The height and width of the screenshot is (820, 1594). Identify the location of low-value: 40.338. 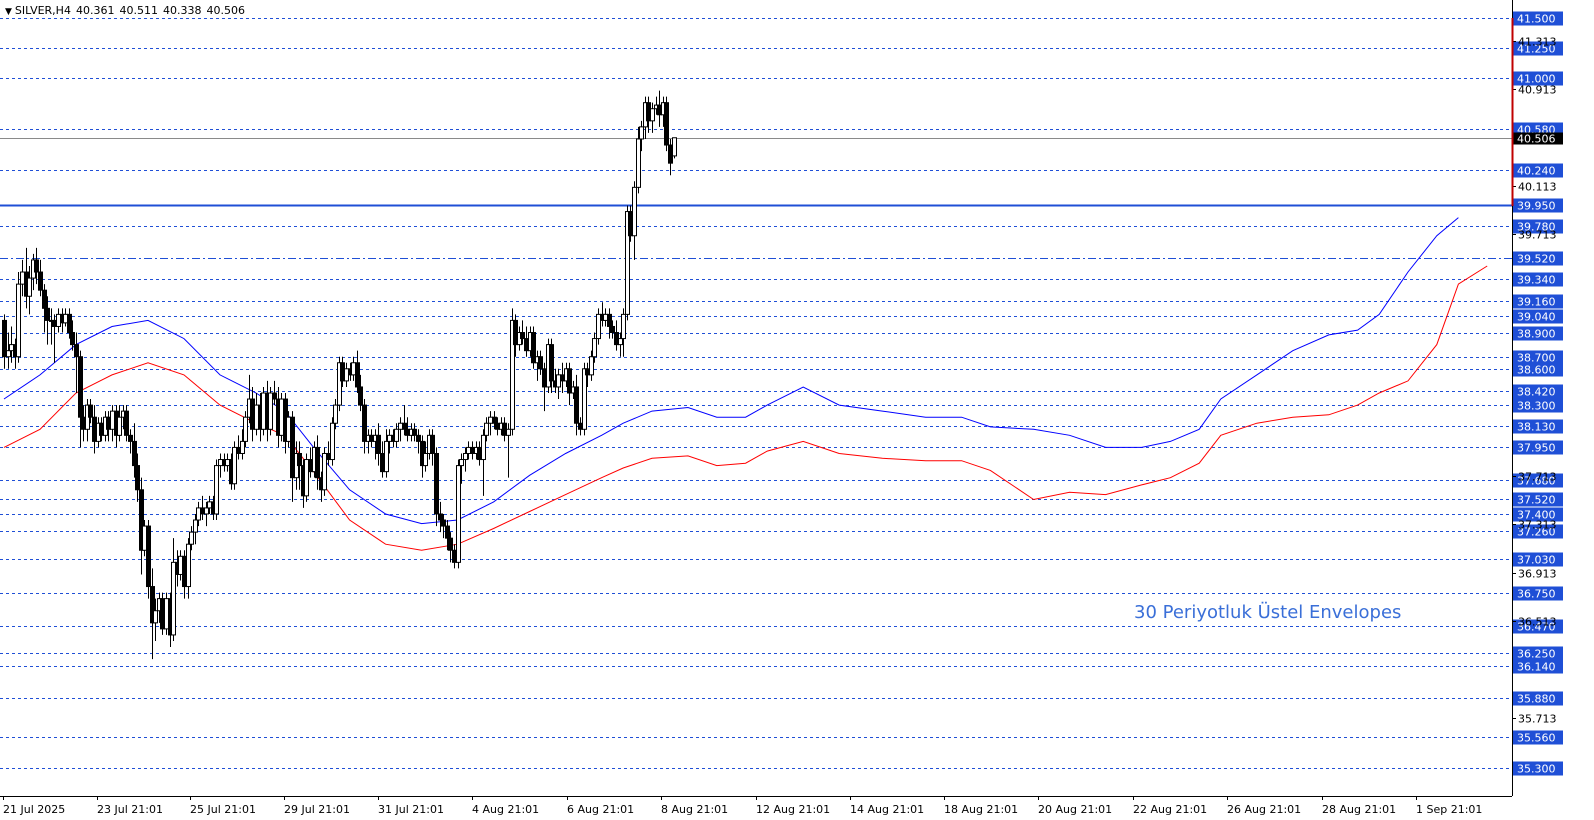
(182, 10).